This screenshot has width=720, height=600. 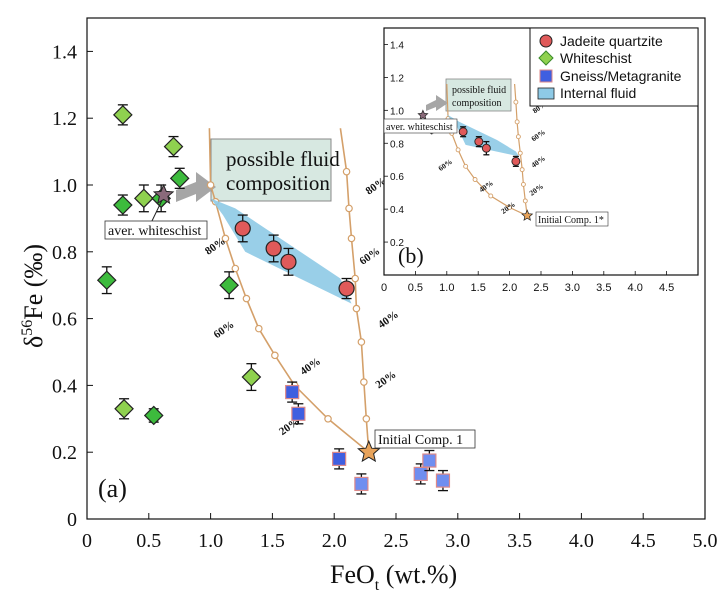 I want to click on y-tick-label: 1.0, so click(x=64, y=186).